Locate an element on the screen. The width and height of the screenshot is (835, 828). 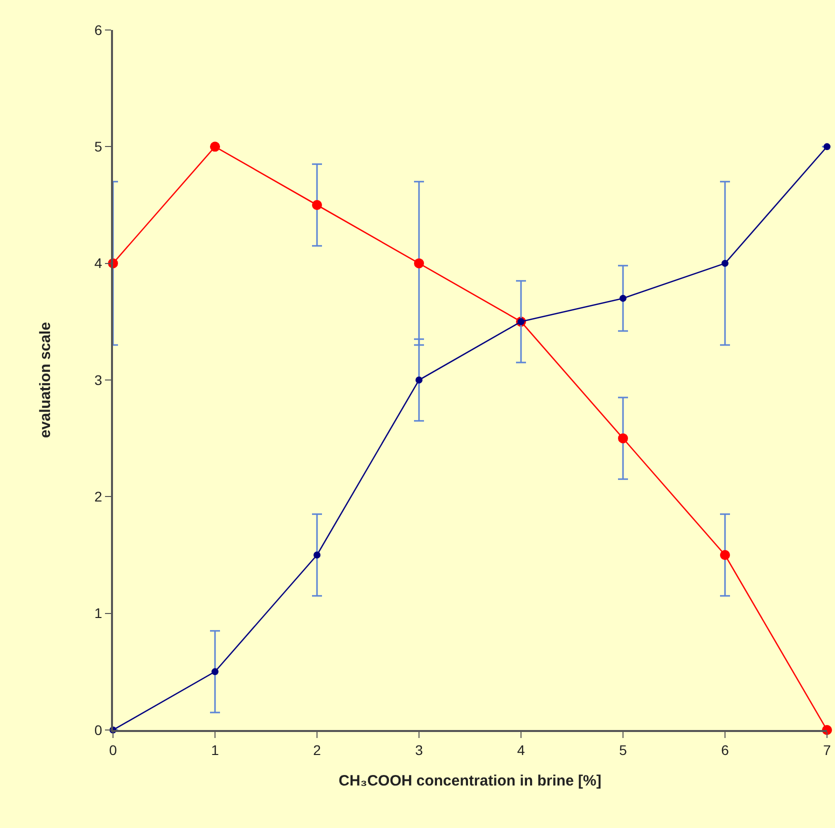
y-axis-title: evaluation scale is located at coordinates (45, 380).